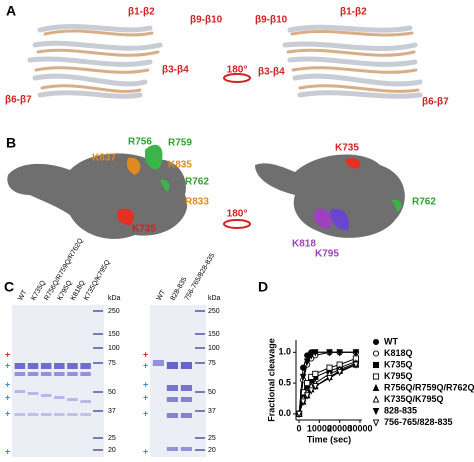 This screenshot has height=462, width=474. Describe the element at coordinates (18, 100) in the screenshot. I see `structure-label: β6-β7` at that location.